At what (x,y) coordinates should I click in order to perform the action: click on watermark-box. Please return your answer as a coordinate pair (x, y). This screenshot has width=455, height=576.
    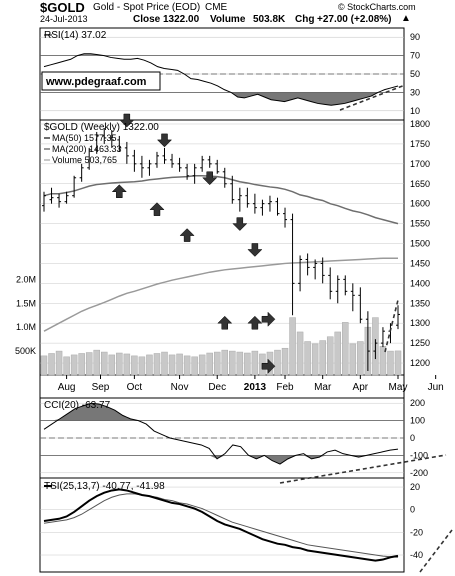
    Looking at the image, I should click on (101, 81).